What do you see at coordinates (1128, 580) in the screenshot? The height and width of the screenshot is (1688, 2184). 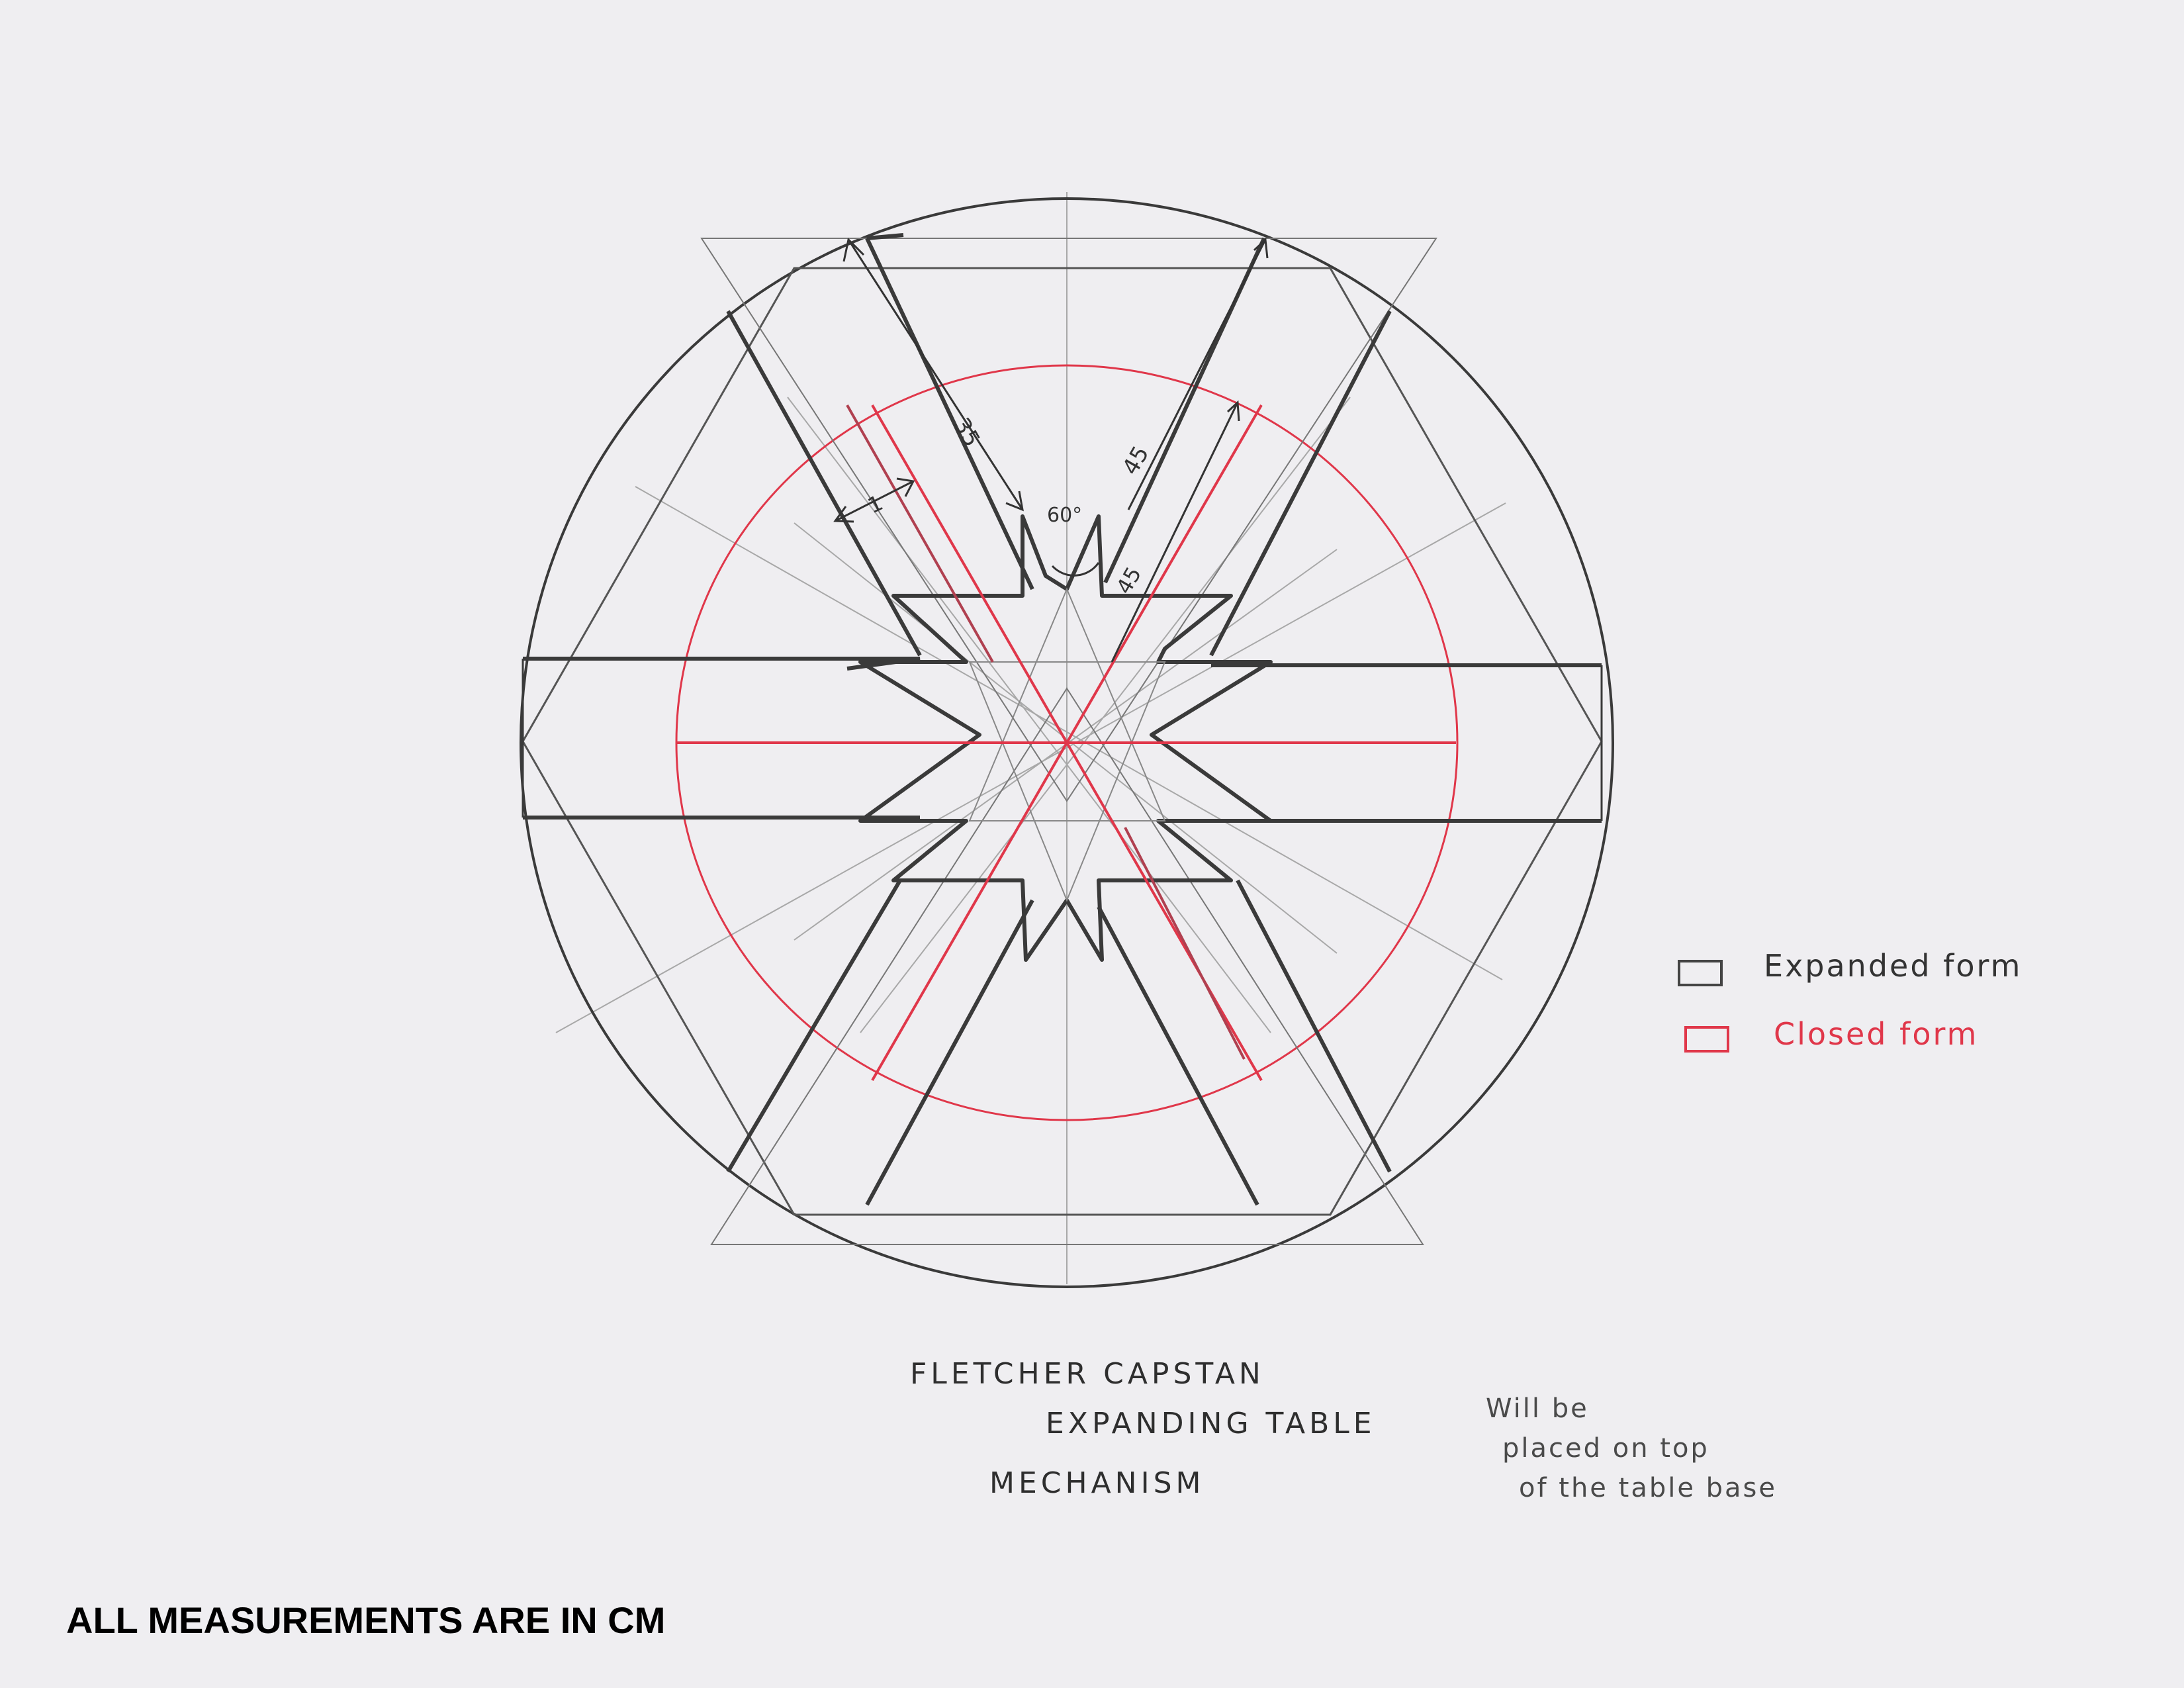 I see `dimension-label-45-inner: 45` at bounding box center [1128, 580].